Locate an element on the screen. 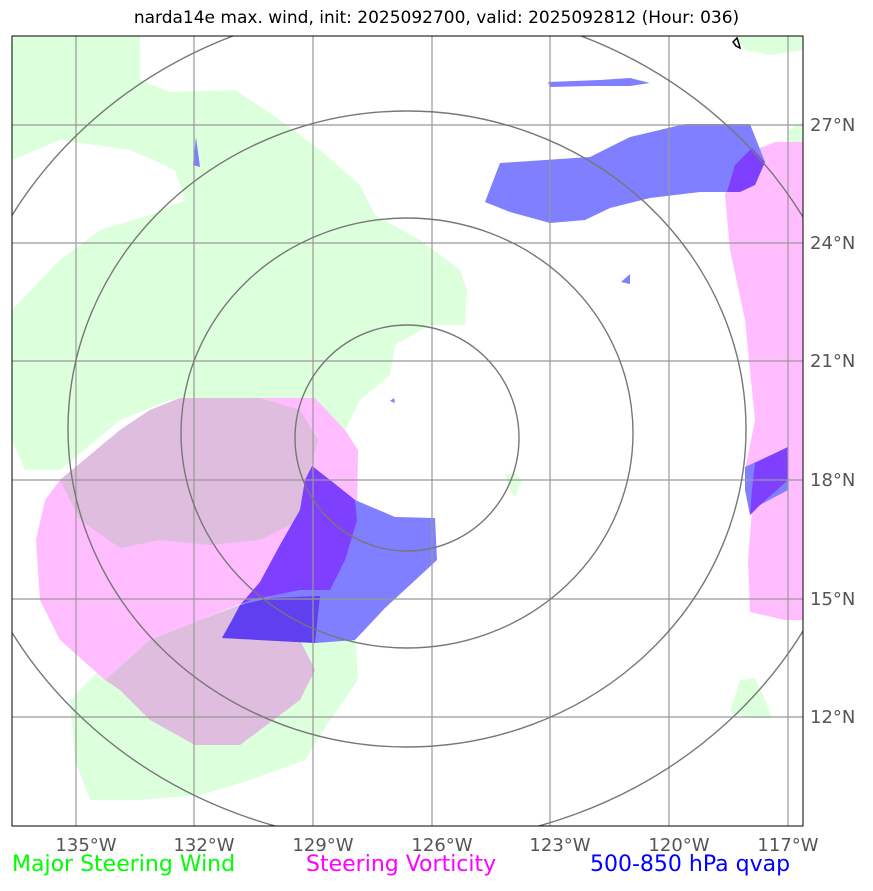 The width and height of the screenshot is (873, 891). lat-tick-label: 24°N is located at coordinates (832, 243).